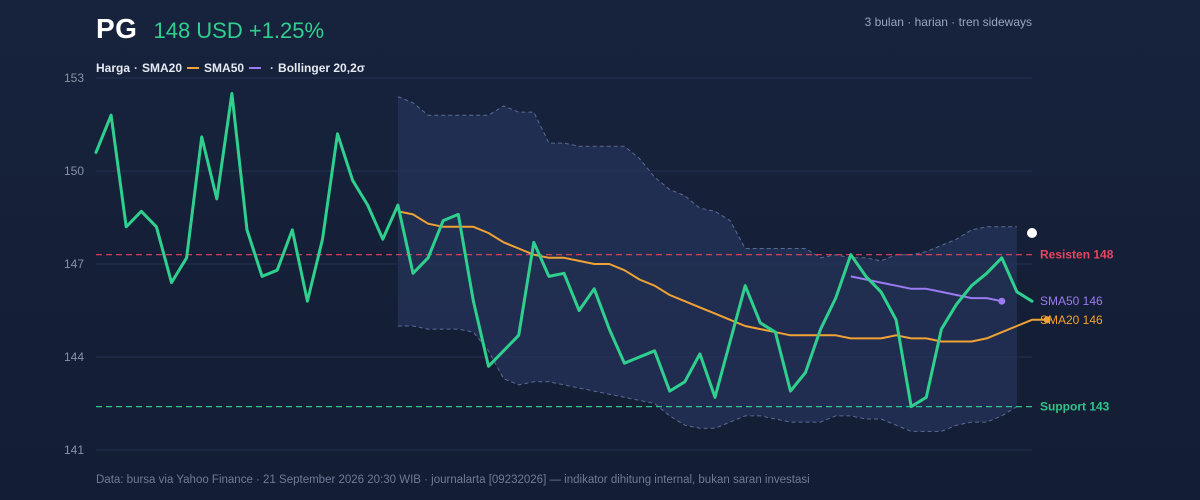 This screenshot has width=1200, height=500. What do you see at coordinates (948, 22) in the screenshot?
I see `period-info: 3 bulan · harian · tren sideways` at bounding box center [948, 22].